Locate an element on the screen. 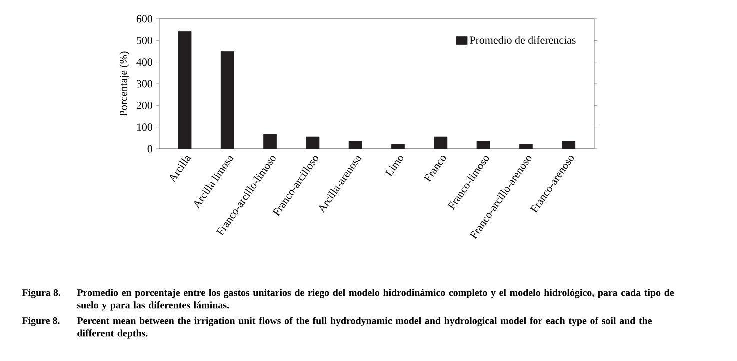 The image size is (737, 361). y-tick-label: 500 is located at coordinates (144, 40).